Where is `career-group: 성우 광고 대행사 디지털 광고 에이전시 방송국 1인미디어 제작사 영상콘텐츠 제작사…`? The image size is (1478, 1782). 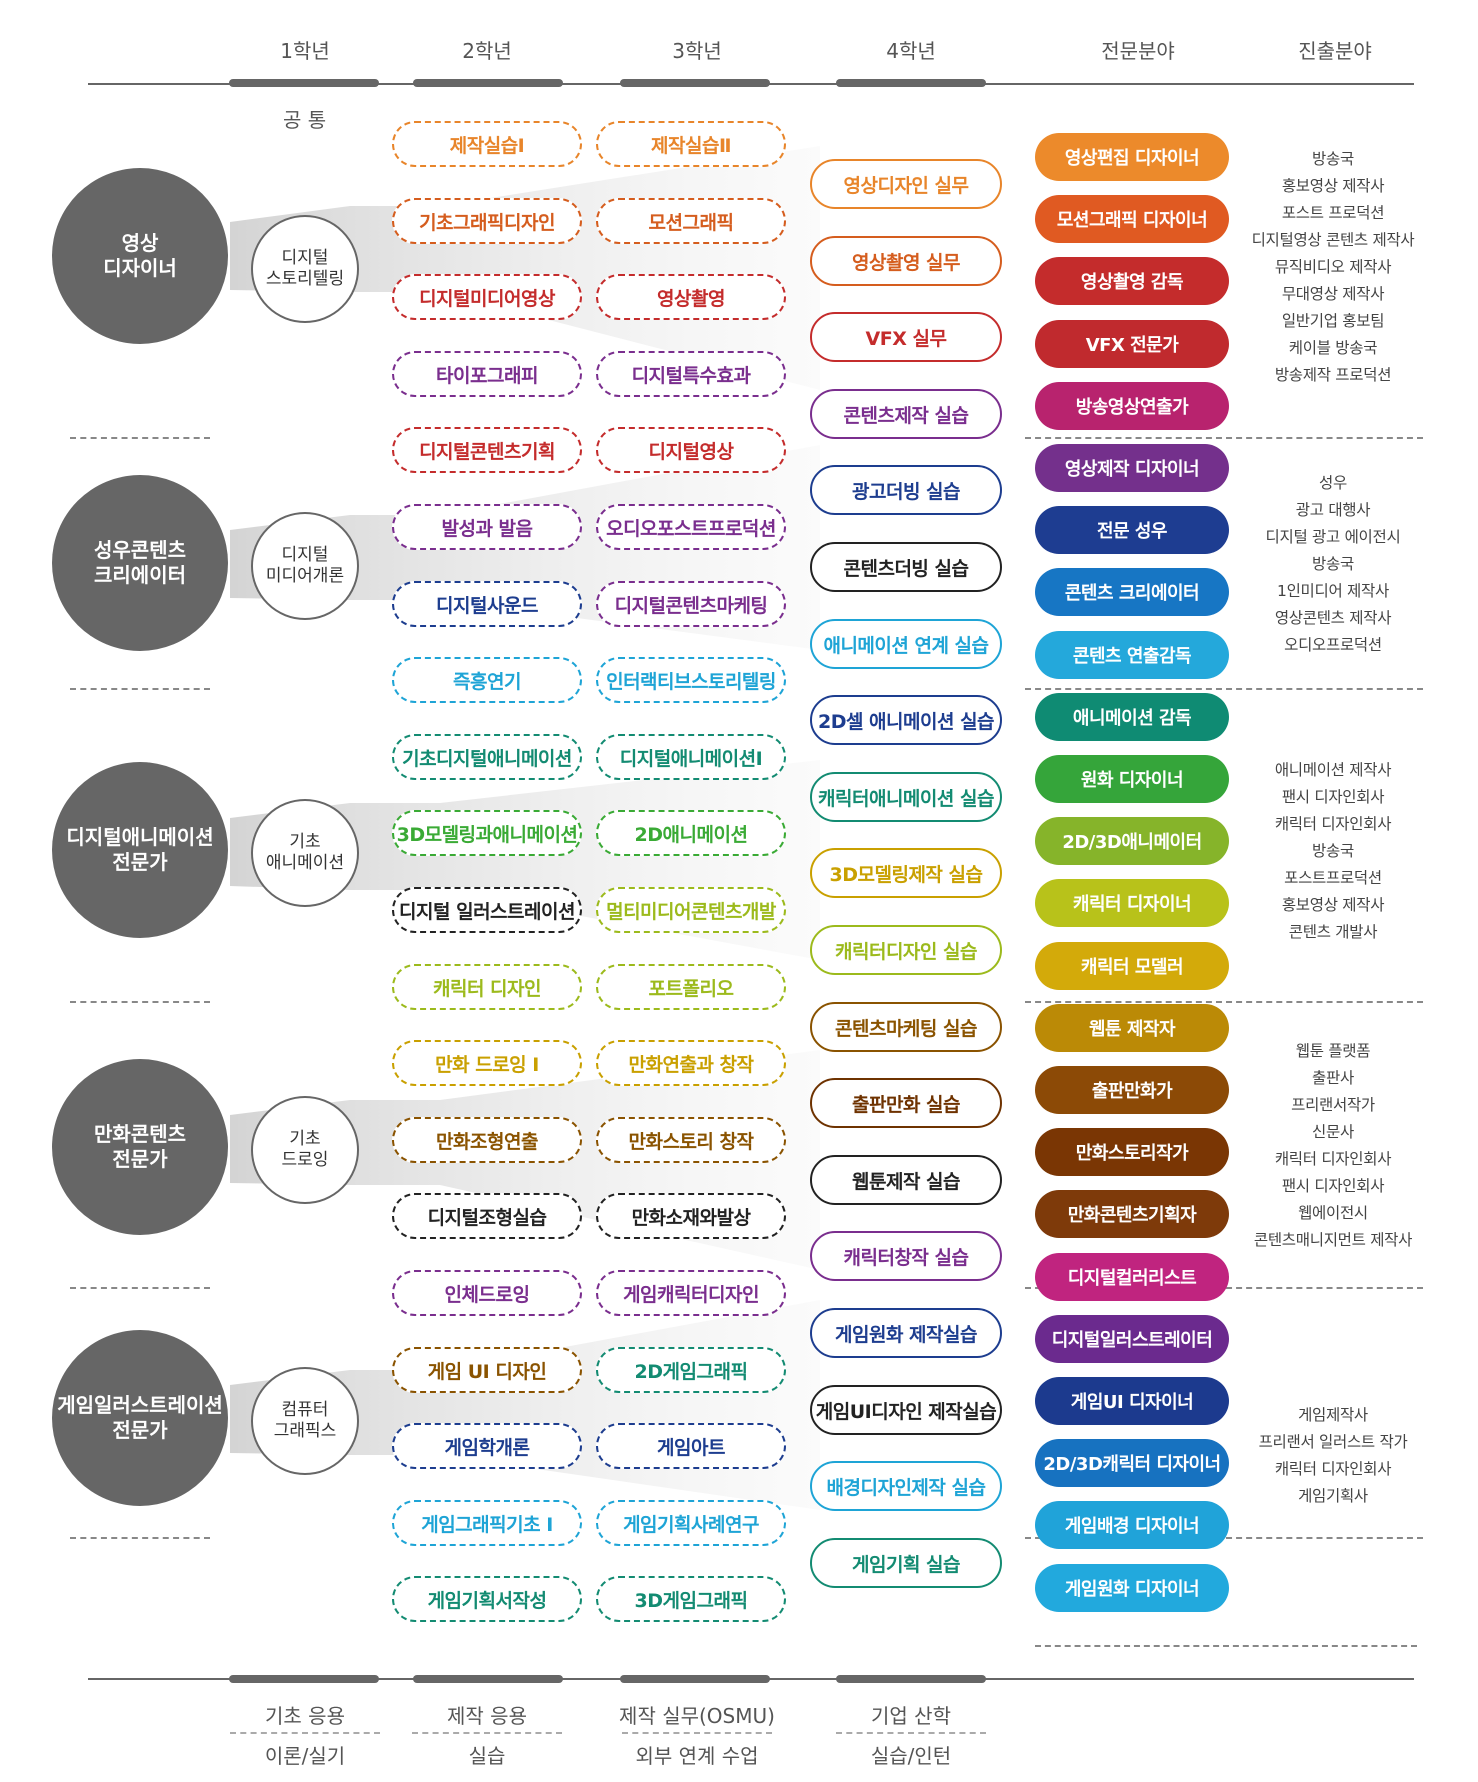
career-group: 성우 광고 대행사 디지털 광고 에이전시 방송국 1인미디어 제작사 영상콘텐츠 제작사… is located at coordinates (1333, 564).